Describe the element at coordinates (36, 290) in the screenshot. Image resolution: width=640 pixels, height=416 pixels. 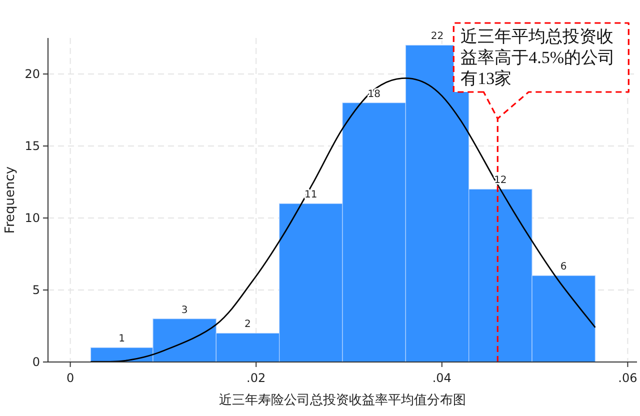
I see `y-tick-label: 5` at that location.